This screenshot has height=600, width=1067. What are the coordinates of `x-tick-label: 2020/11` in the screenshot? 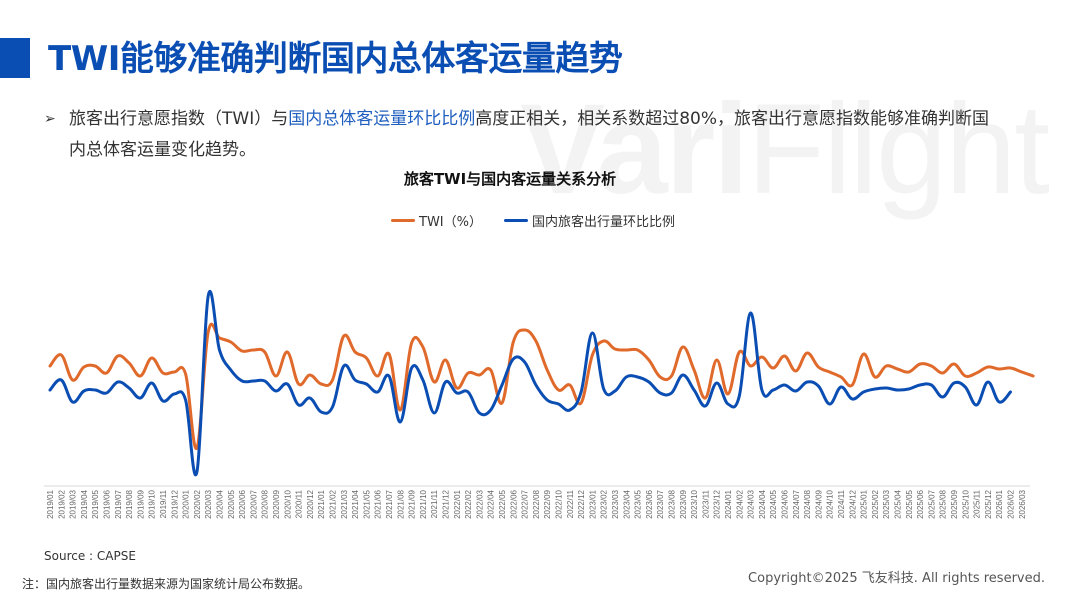 It's located at (299, 503).